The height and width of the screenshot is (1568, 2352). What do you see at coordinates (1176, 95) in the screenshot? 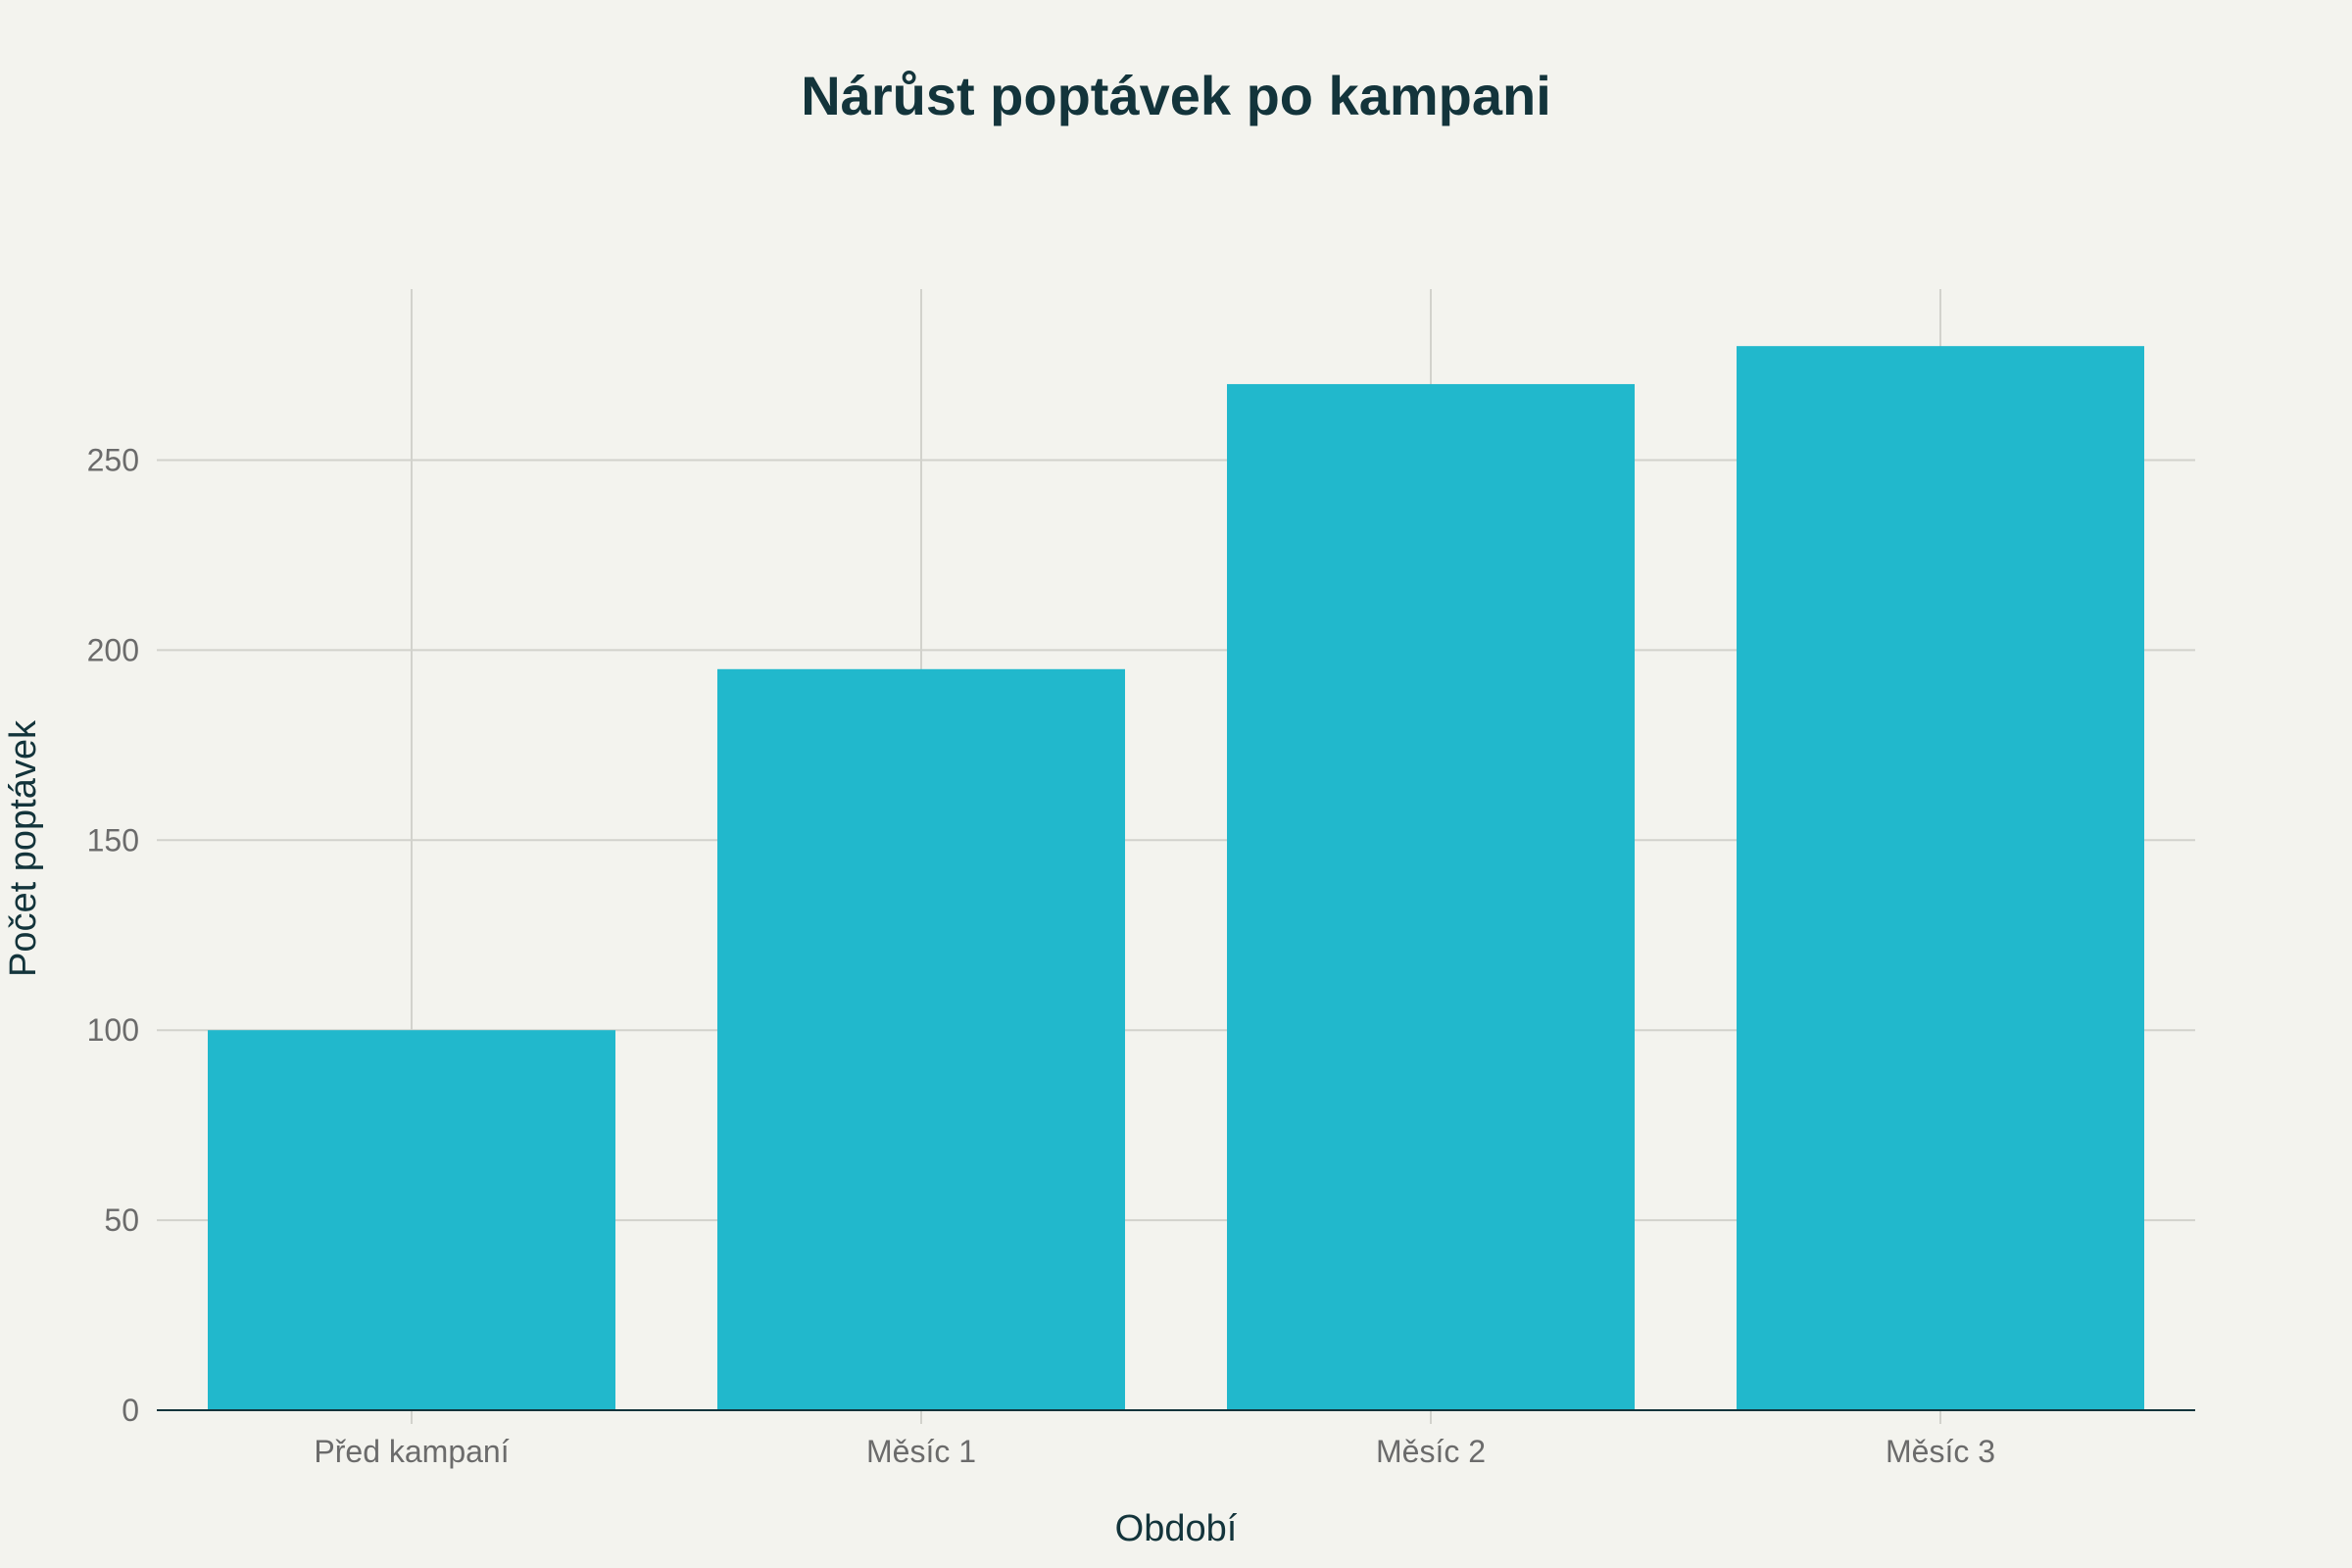
I see `chart-title: Nárůst poptávek po kampani` at bounding box center [1176, 95].